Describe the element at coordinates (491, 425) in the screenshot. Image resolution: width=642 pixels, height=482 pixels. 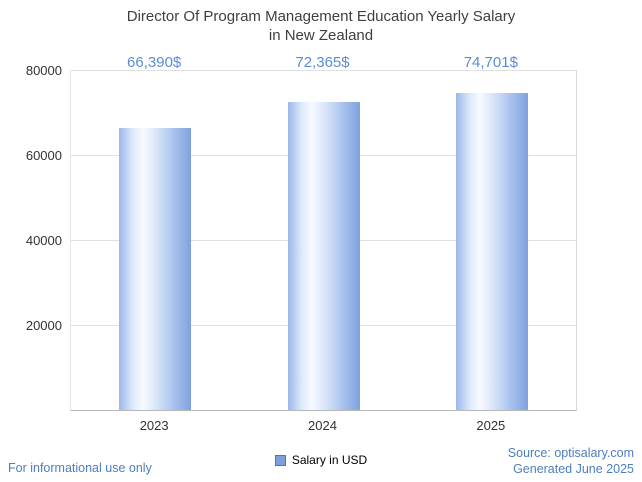
I see `x-axis-tick-label: 2025` at that location.